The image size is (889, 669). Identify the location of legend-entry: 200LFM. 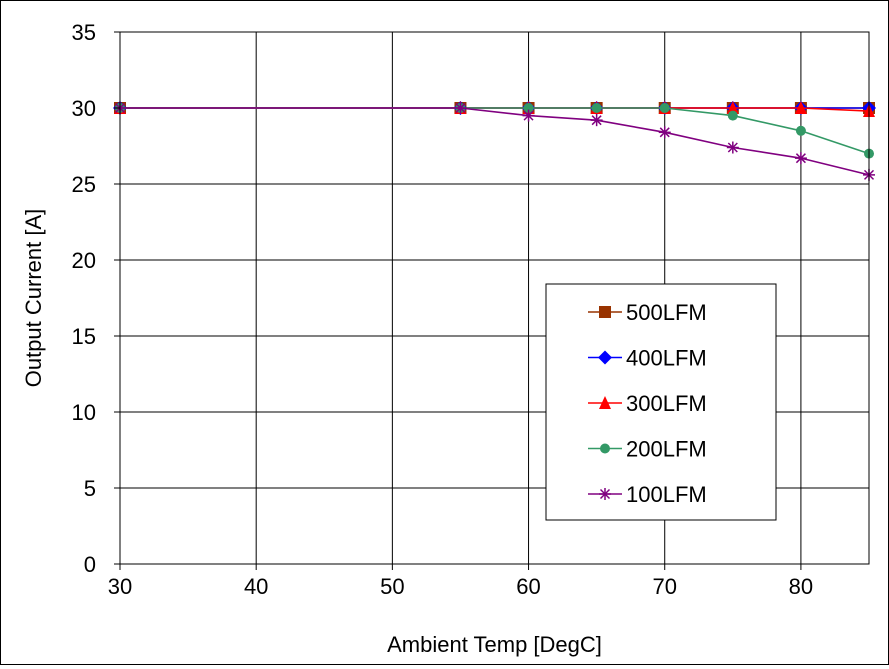
(647, 449).